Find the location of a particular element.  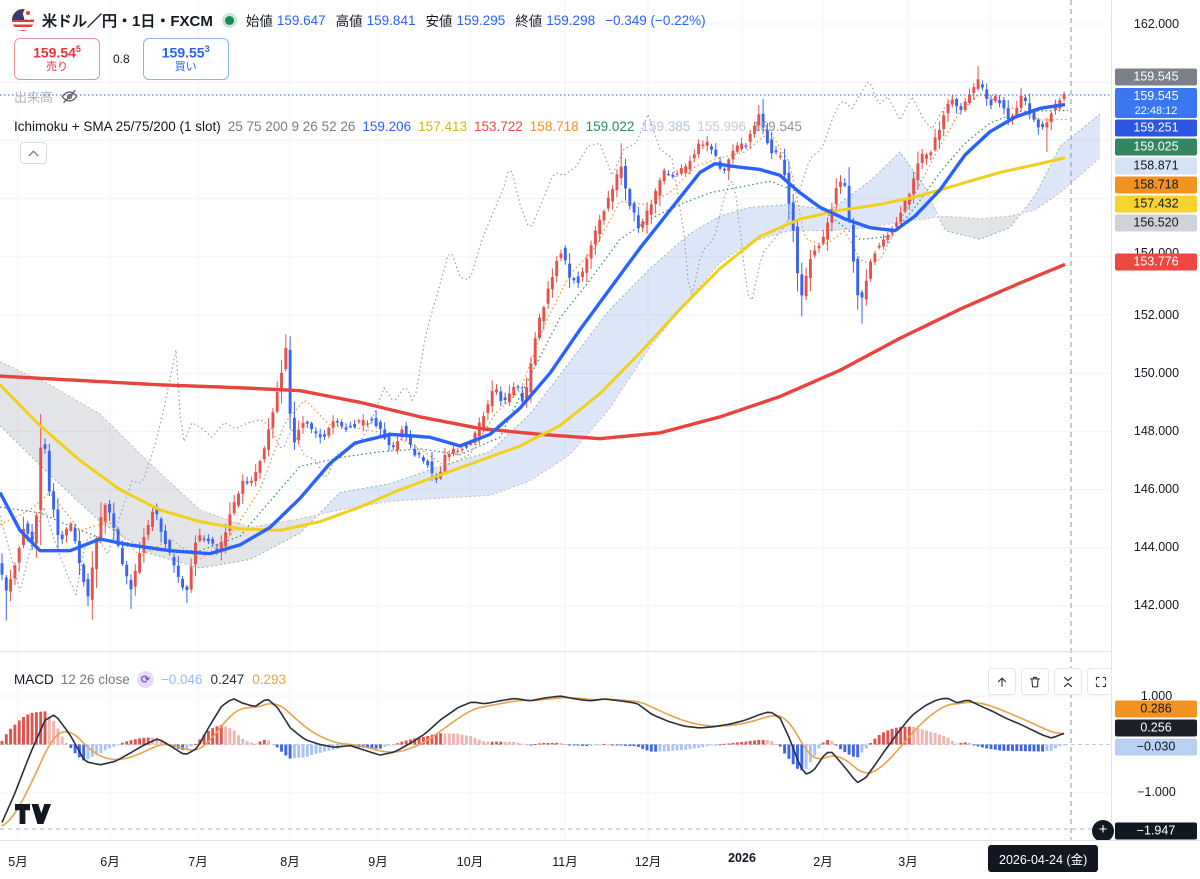

collapse-legend-button is located at coordinates (33, 153).